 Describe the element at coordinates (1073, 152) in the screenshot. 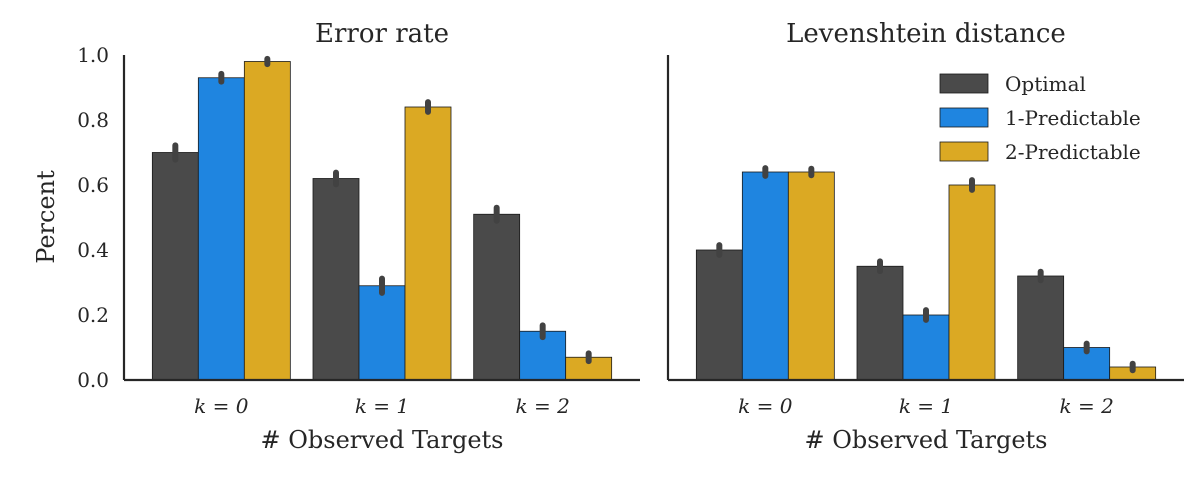

I see `legend-label: 2-Predictable` at that location.